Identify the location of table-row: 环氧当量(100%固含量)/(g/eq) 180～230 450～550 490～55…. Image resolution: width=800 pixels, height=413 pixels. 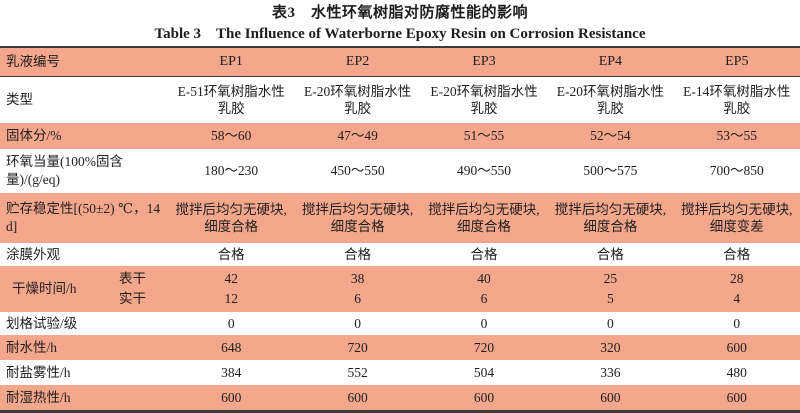
(400, 171).